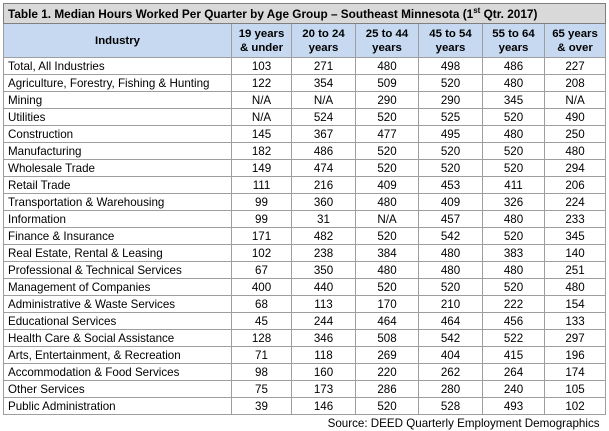 The width and height of the screenshot is (609, 431). Describe the element at coordinates (575, 66) in the screenshot. I see `hours-cell: 227` at that location.